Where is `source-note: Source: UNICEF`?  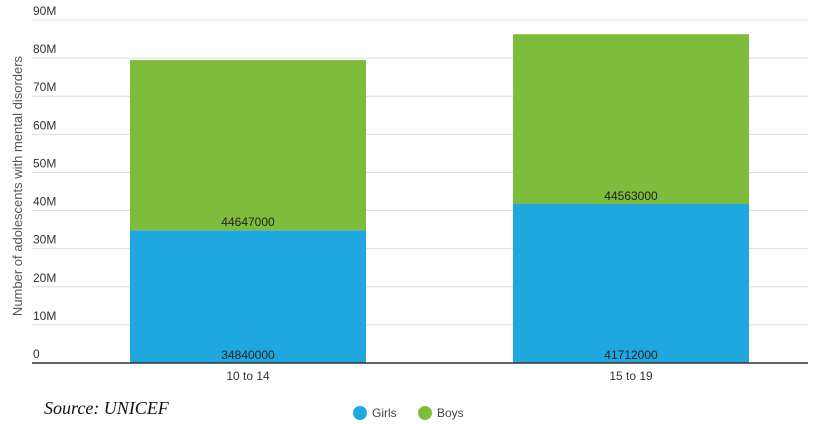
source-note: Source: UNICEF is located at coordinates (106, 408).